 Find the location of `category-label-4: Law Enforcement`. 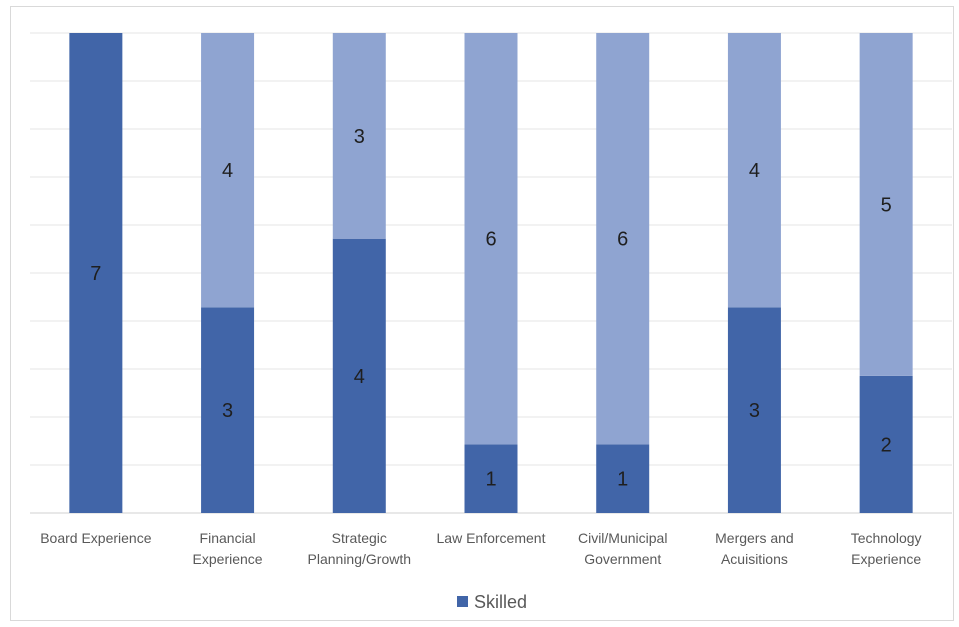

category-label-4: Law Enforcement is located at coordinates (491, 538).